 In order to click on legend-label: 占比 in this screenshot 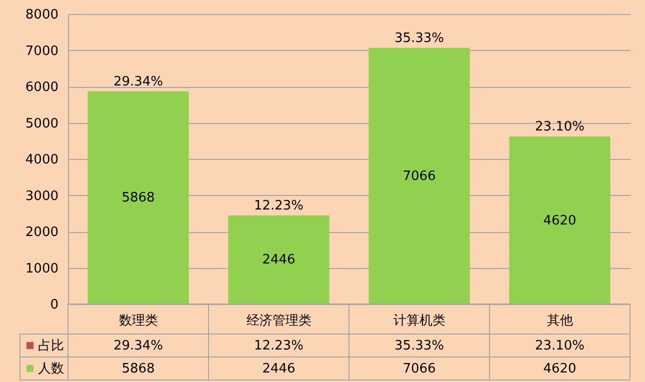, I will do `click(51, 346)`.